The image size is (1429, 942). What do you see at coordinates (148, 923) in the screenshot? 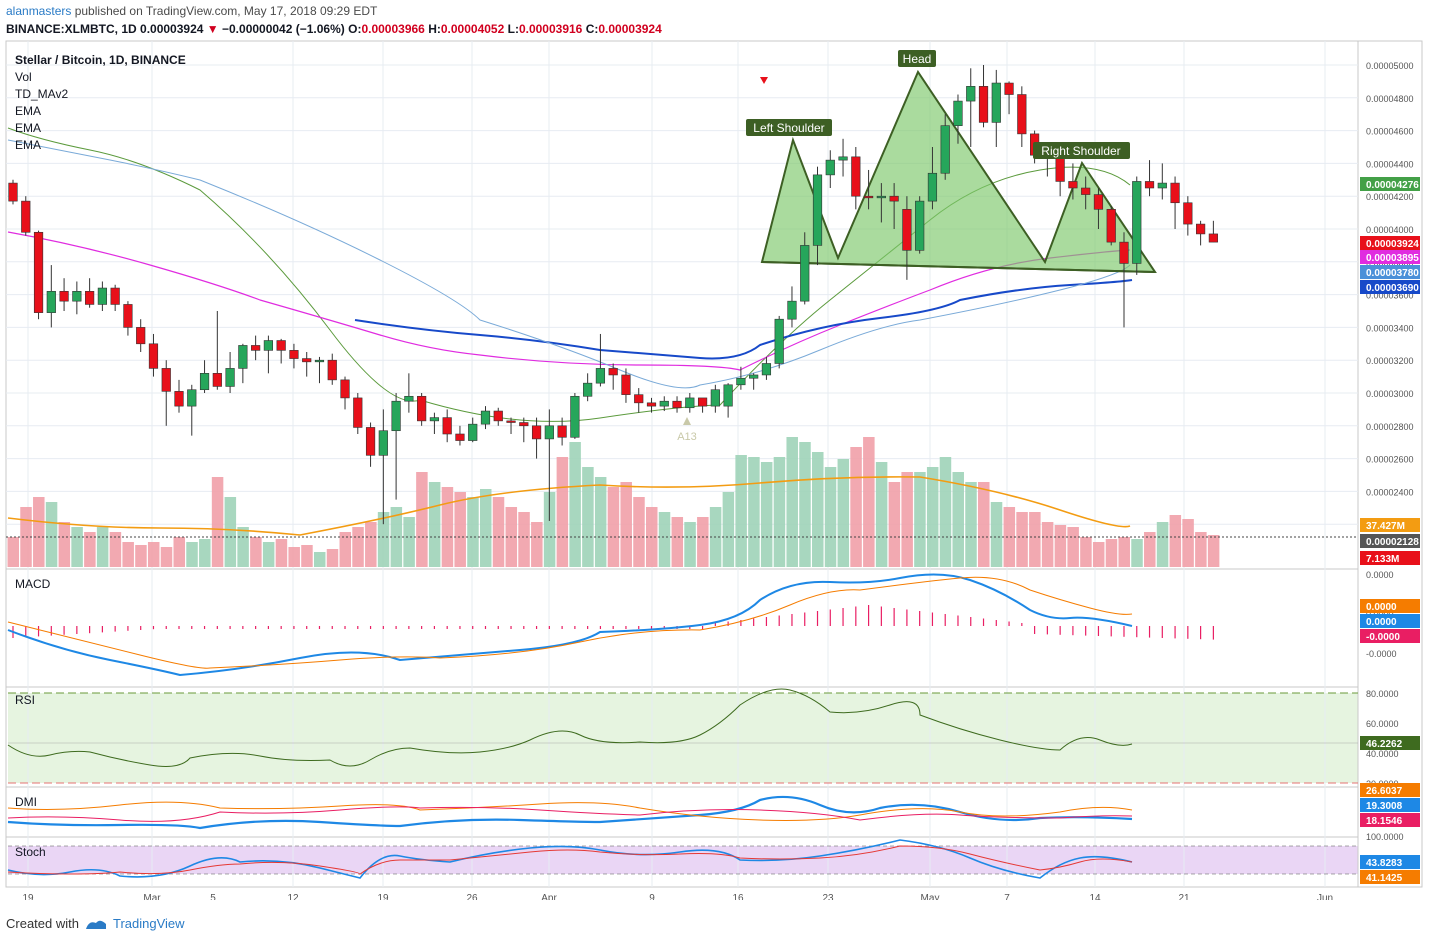
I see `brand-link: TradingView` at bounding box center [148, 923].